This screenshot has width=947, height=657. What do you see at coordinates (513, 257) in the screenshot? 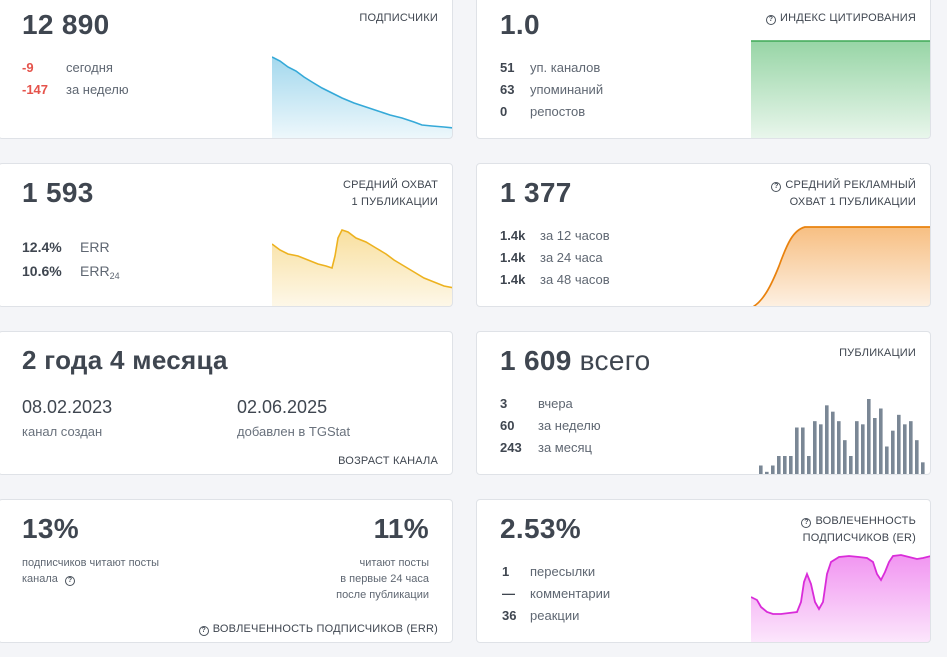
I see `ad-reach-24h-value: 1.4k` at bounding box center [513, 257].